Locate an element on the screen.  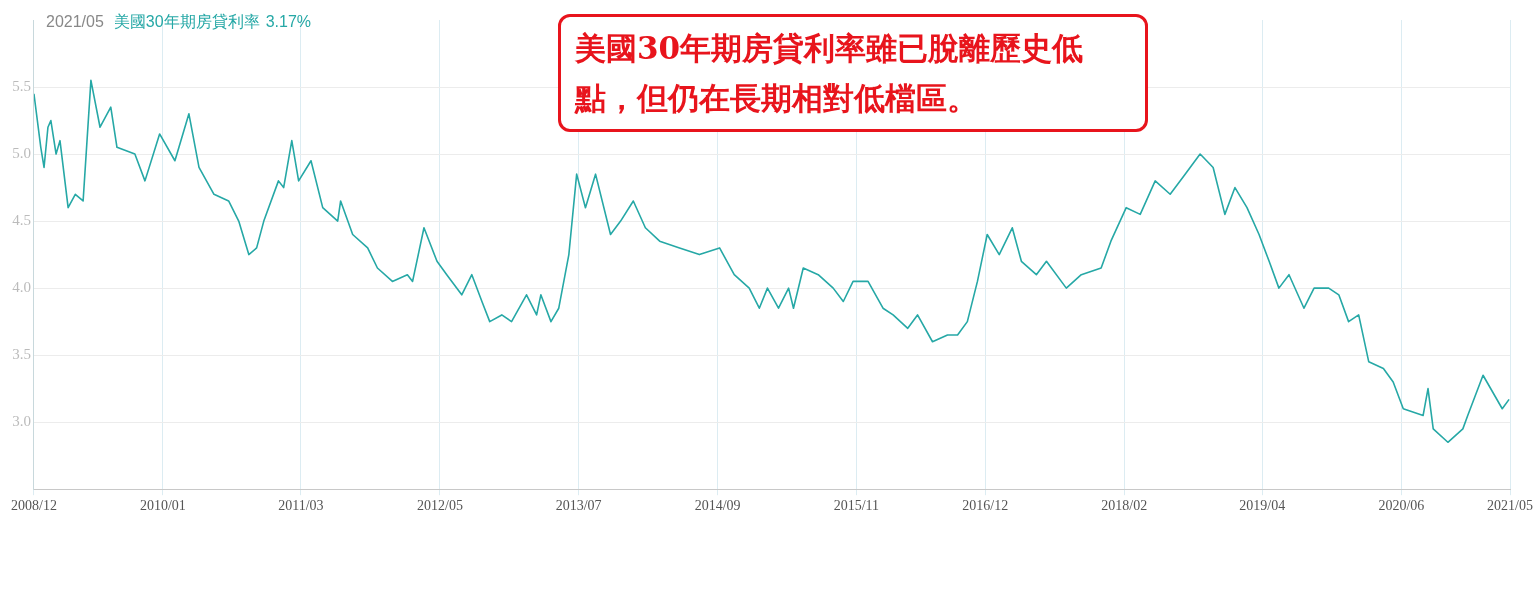
x-tick-label: 2008/12 is located at coordinates (34, 506).